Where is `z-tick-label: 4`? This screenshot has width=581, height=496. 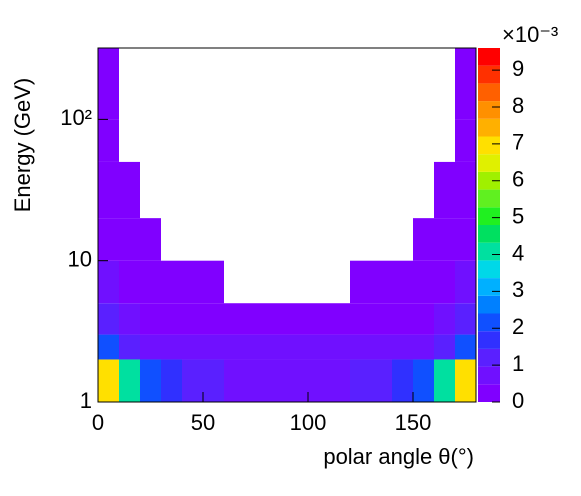 z-tick-label: 4 is located at coordinates (518, 252).